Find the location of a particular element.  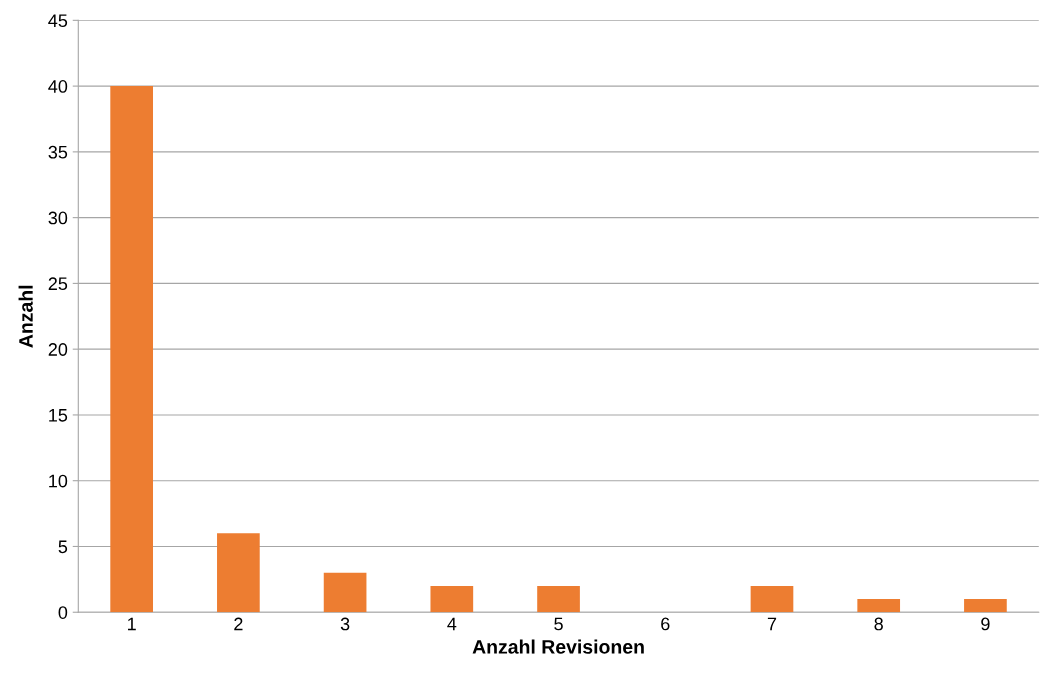

x-tick-label: 9 is located at coordinates (985, 624).